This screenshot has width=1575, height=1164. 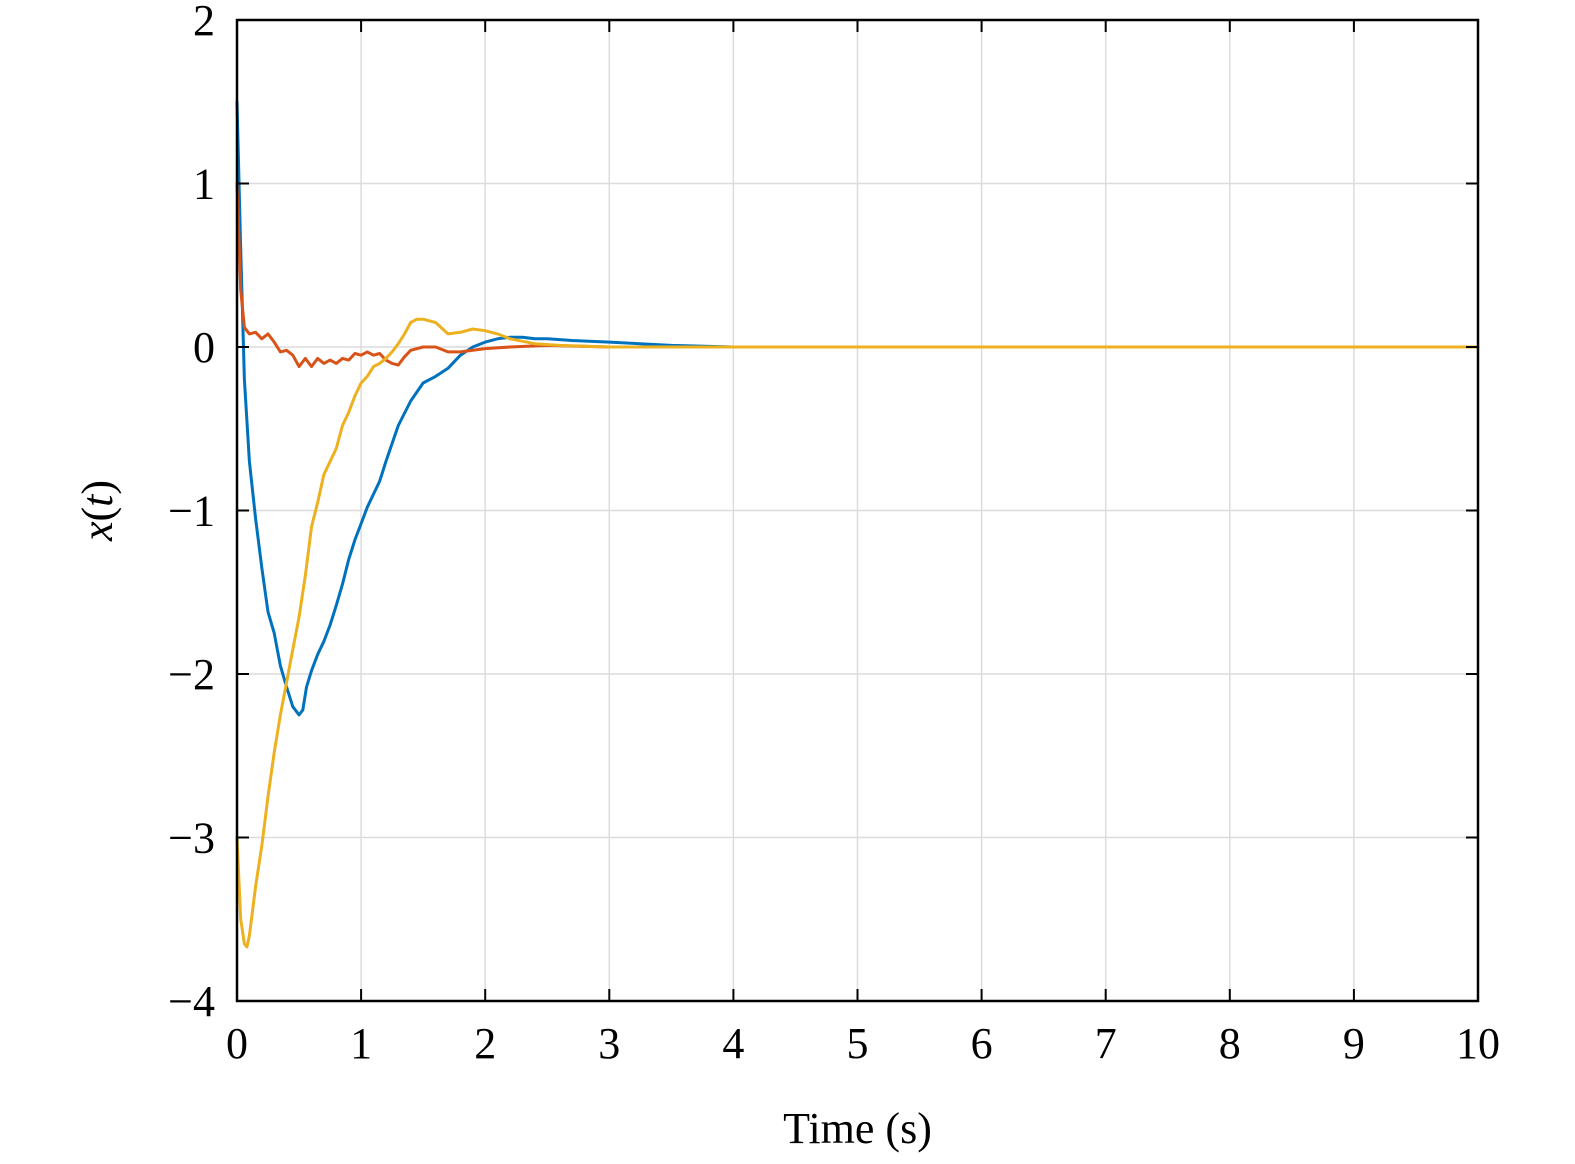 I want to click on x-tick-label: 9, so click(x=1354, y=1043).